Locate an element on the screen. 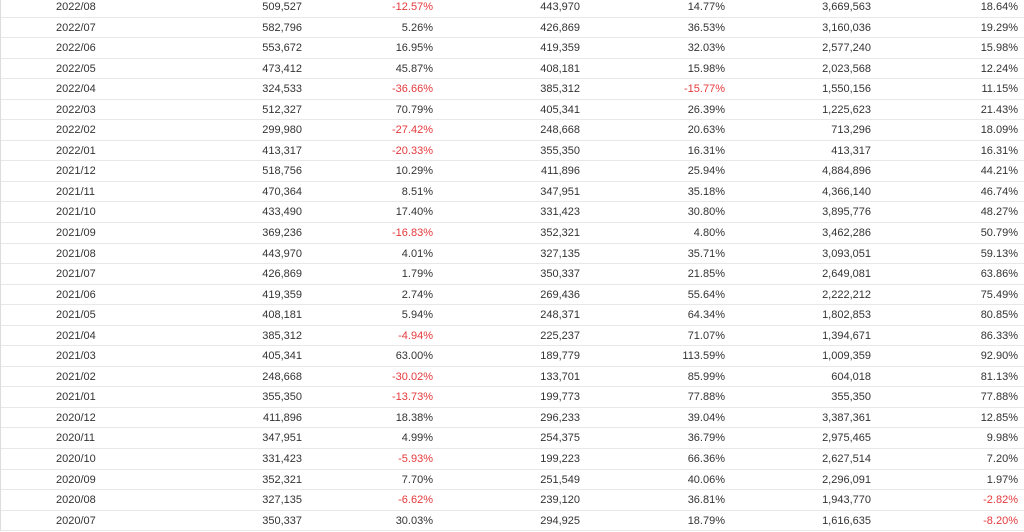 This screenshot has height=532, width=1024. value-cell: 248,668 is located at coordinates (560, 130).